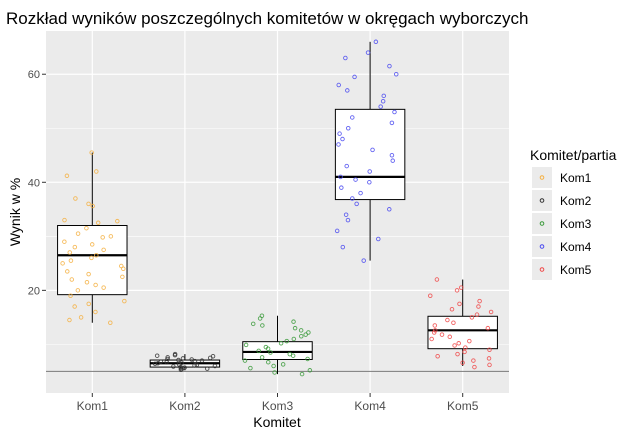  What do you see at coordinates (463, 406) in the screenshot?
I see `x-tick-label: Kom5` at bounding box center [463, 406].